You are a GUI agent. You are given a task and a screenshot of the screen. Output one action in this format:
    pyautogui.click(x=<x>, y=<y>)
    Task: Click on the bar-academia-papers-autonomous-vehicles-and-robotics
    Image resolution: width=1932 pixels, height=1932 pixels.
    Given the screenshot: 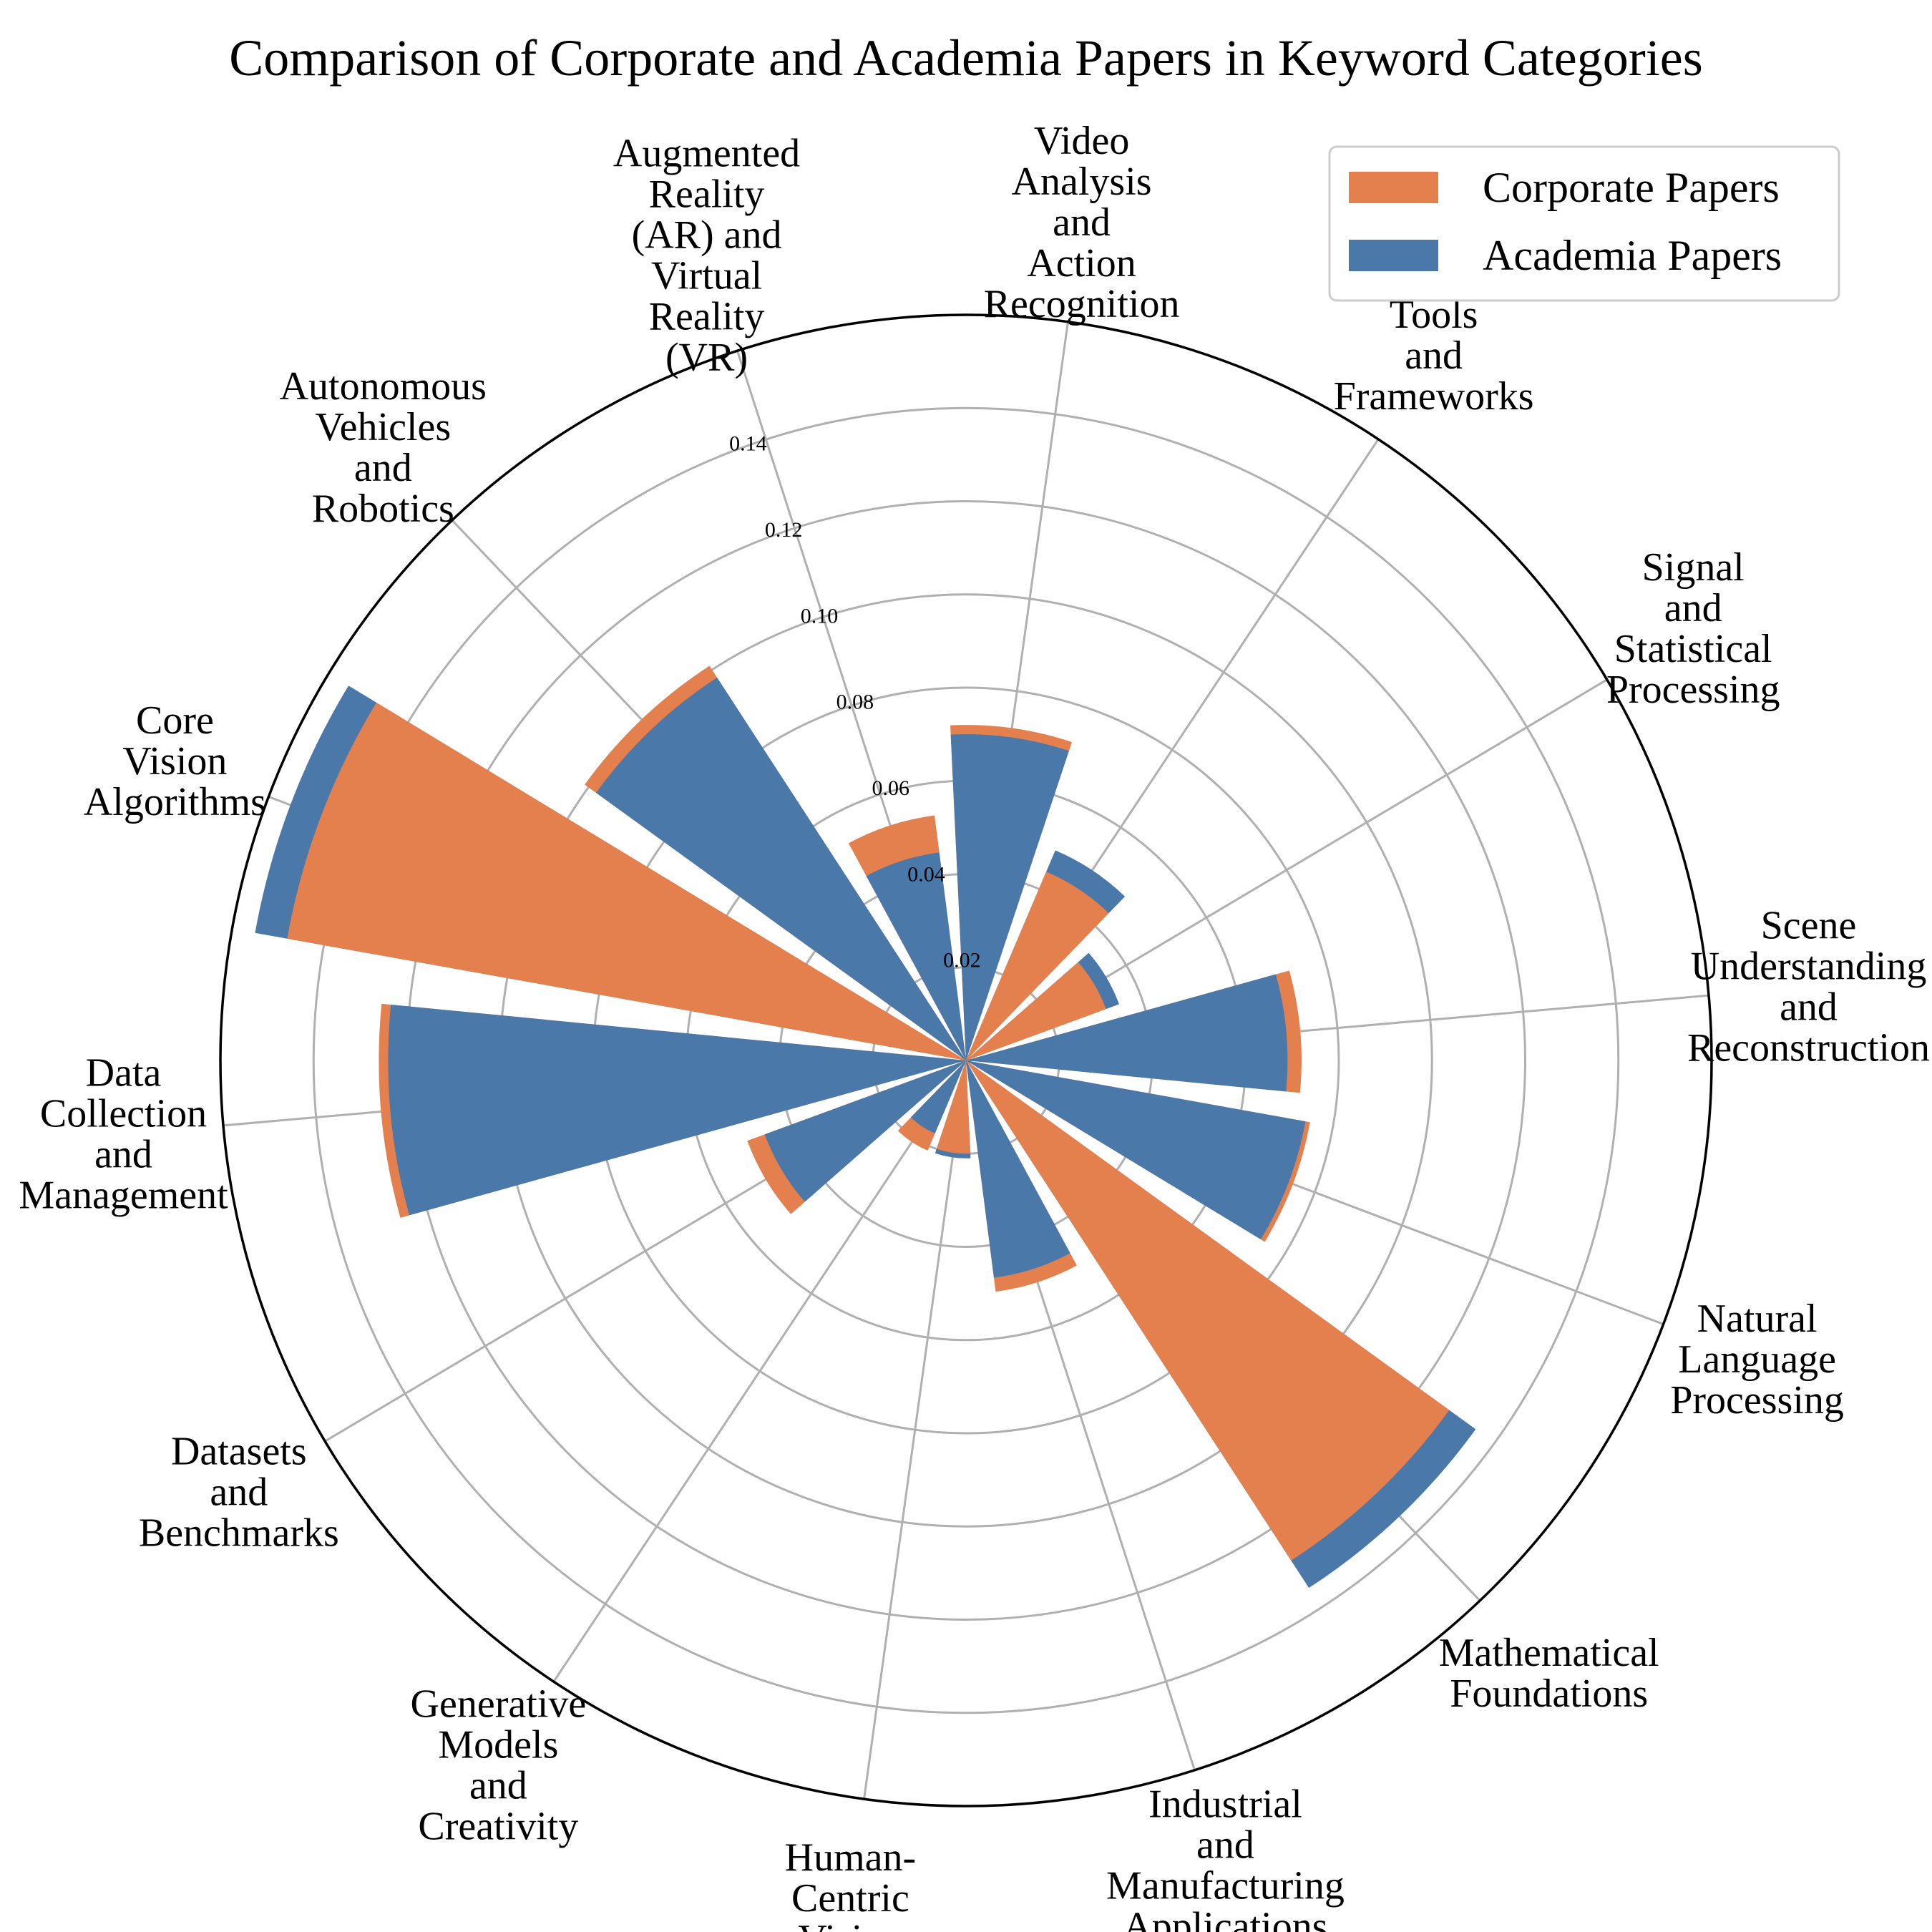 What is the action you would take?
    pyautogui.click(x=780, y=868)
    